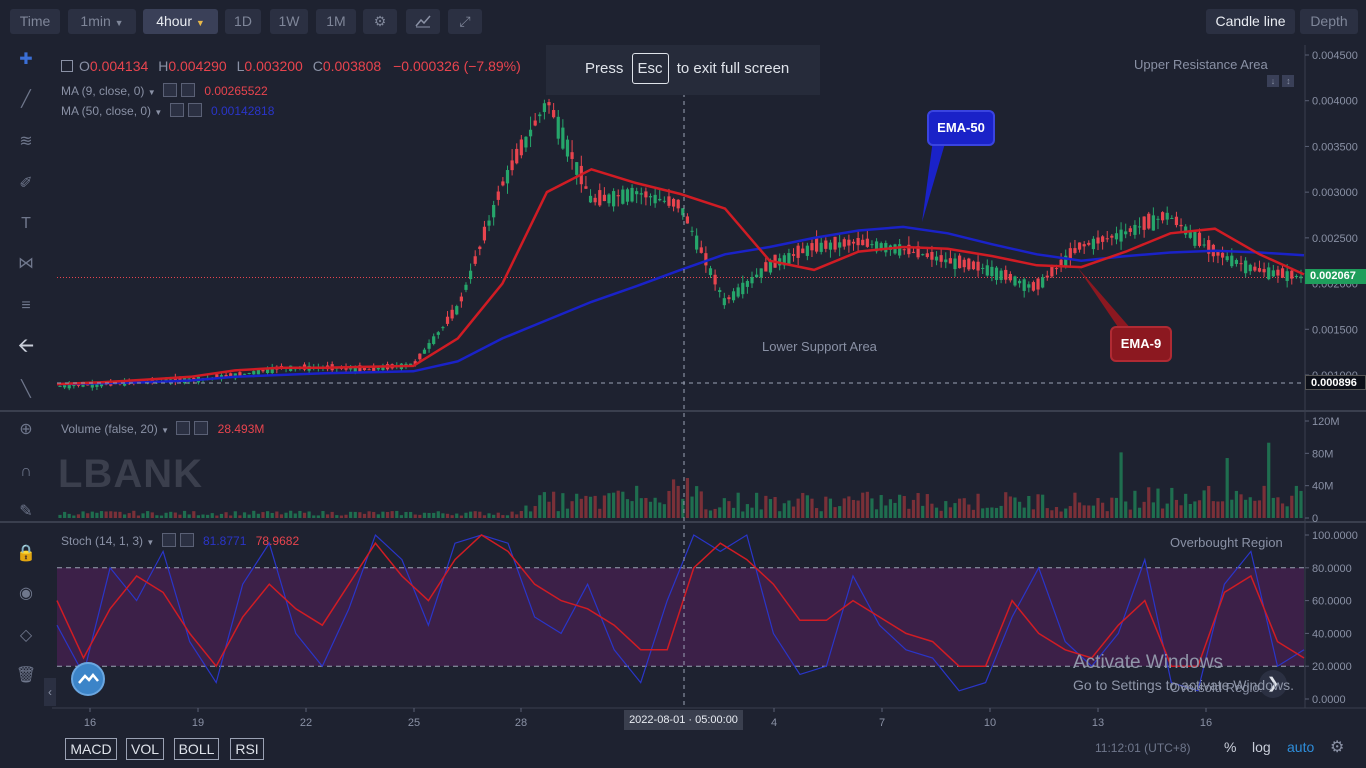  Describe the element at coordinates (26, 99) in the screenshot. I see `trend-line-icon: ╱` at that location.